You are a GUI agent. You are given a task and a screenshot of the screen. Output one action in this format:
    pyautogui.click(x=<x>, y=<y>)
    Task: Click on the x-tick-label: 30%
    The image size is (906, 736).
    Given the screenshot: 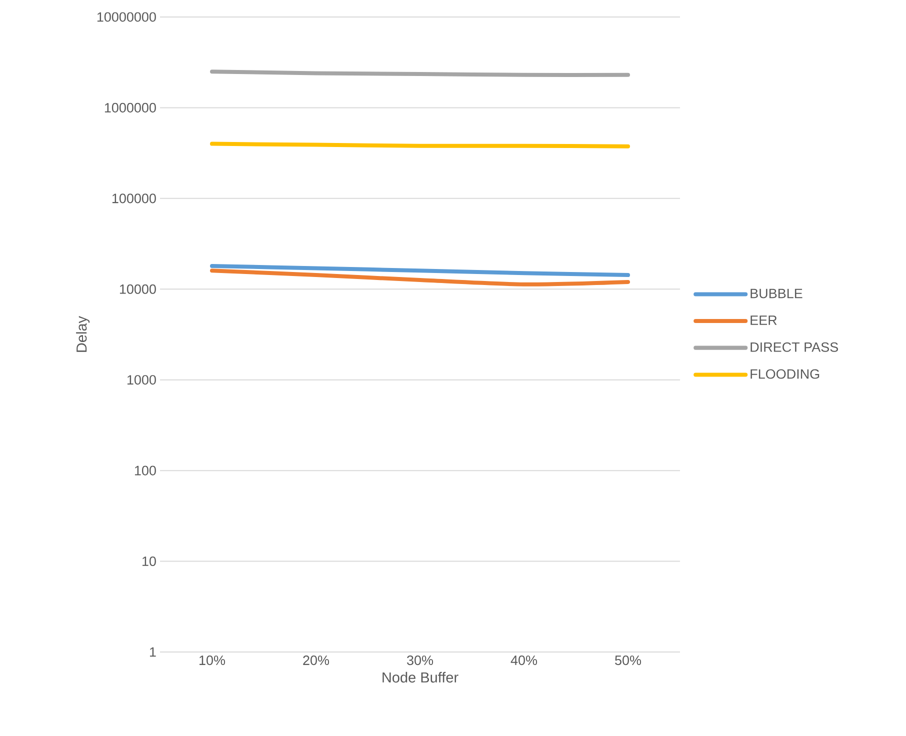 What is the action you would take?
    pyautogui.click(x=420, y=661)
    